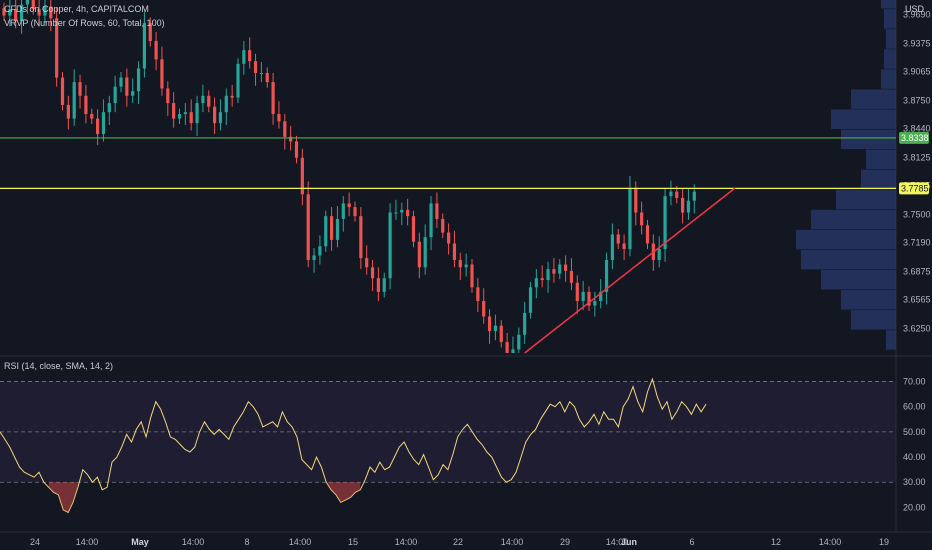 The height and width of the screenshot is (550, 932). Describe the element at coordinates (915, 188) in the screenshot. I see `price-badge-label: 3.7785` at that location.